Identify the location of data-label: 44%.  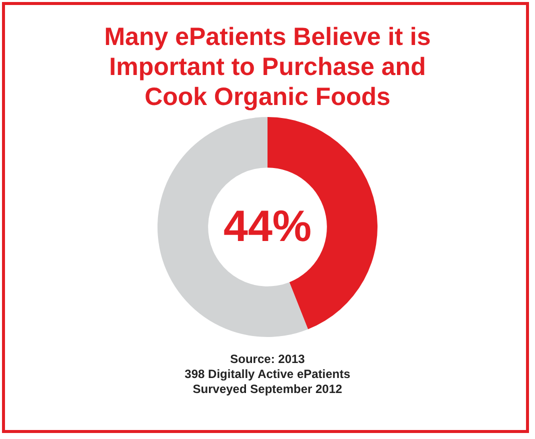
(267, 227).